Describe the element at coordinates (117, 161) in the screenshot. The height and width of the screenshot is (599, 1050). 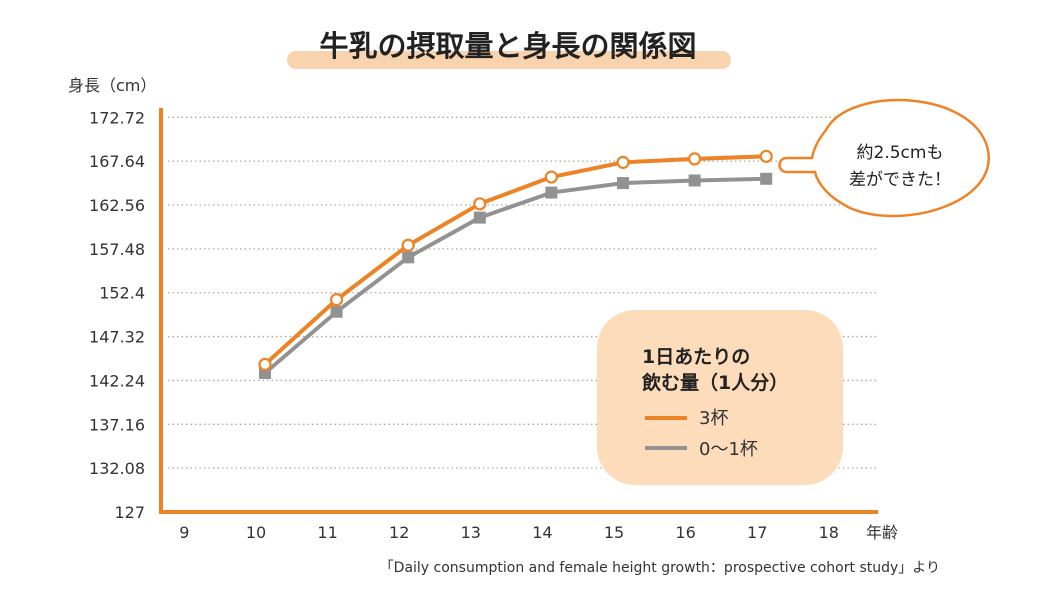
I see `y-tick-label: 167.64` at that location.